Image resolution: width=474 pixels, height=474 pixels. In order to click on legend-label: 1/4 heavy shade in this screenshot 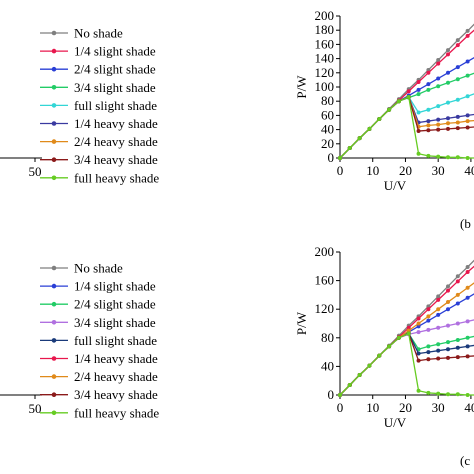, I will do `click(116, 123)`.